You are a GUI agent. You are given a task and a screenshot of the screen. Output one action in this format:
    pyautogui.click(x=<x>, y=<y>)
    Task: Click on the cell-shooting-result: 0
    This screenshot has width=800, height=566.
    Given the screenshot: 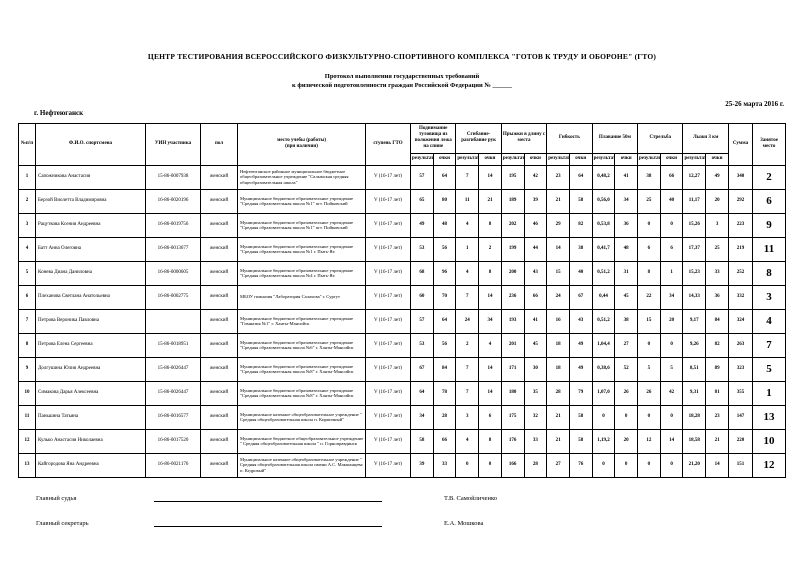 What is the action you would take?
    pyautogui.click(x=649, y=465)
    